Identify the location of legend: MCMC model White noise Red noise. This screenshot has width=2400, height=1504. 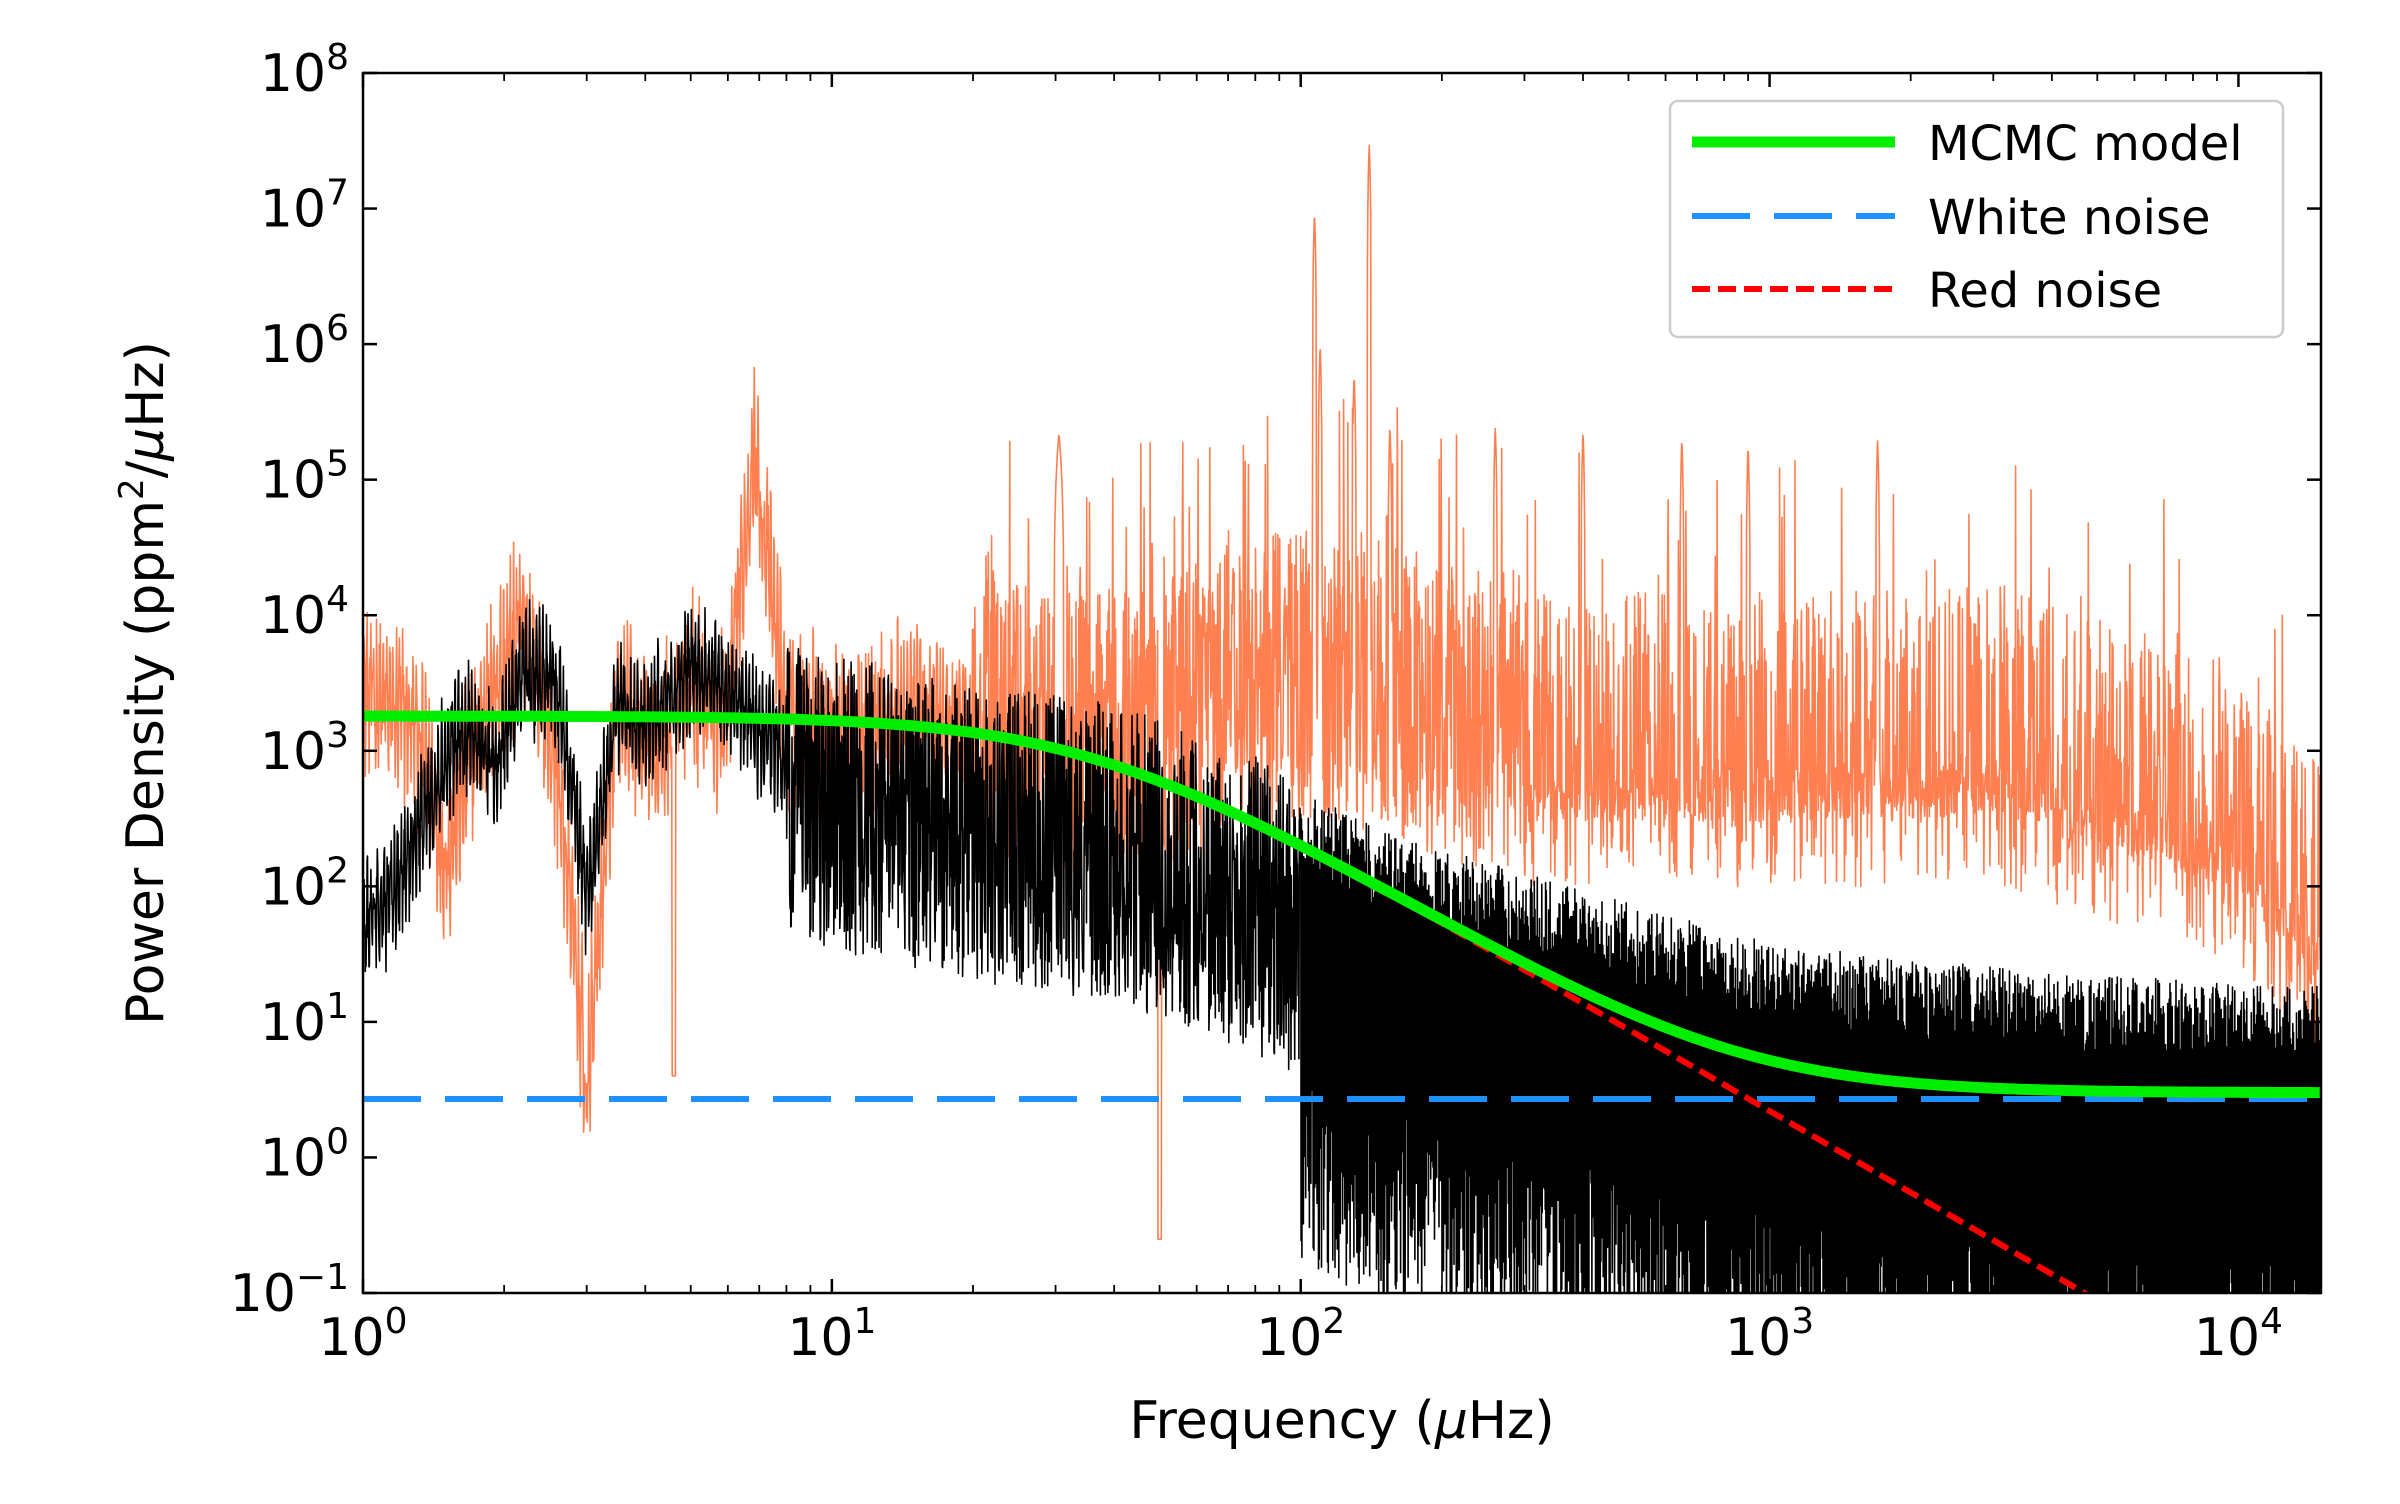
(1976, 219).